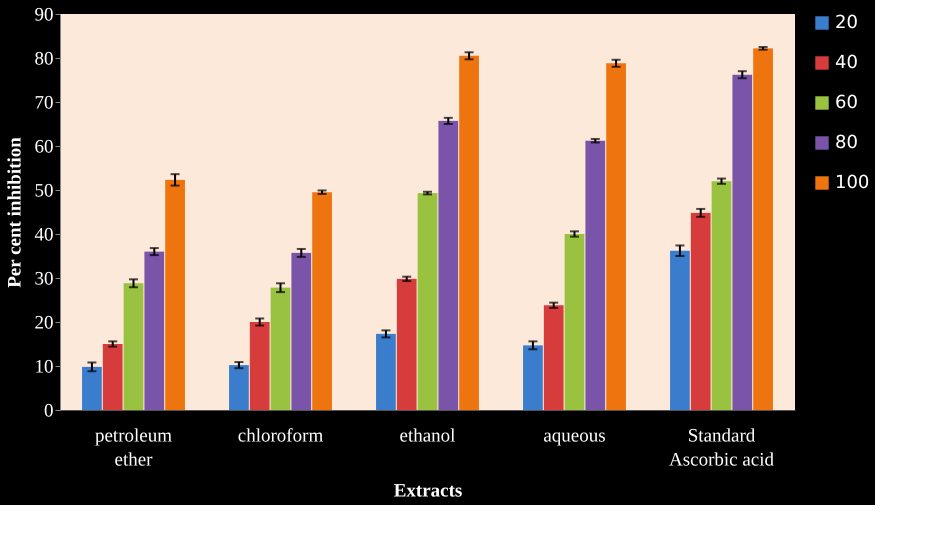  I want to click on y-tick-label: 20, so click(44, 323).